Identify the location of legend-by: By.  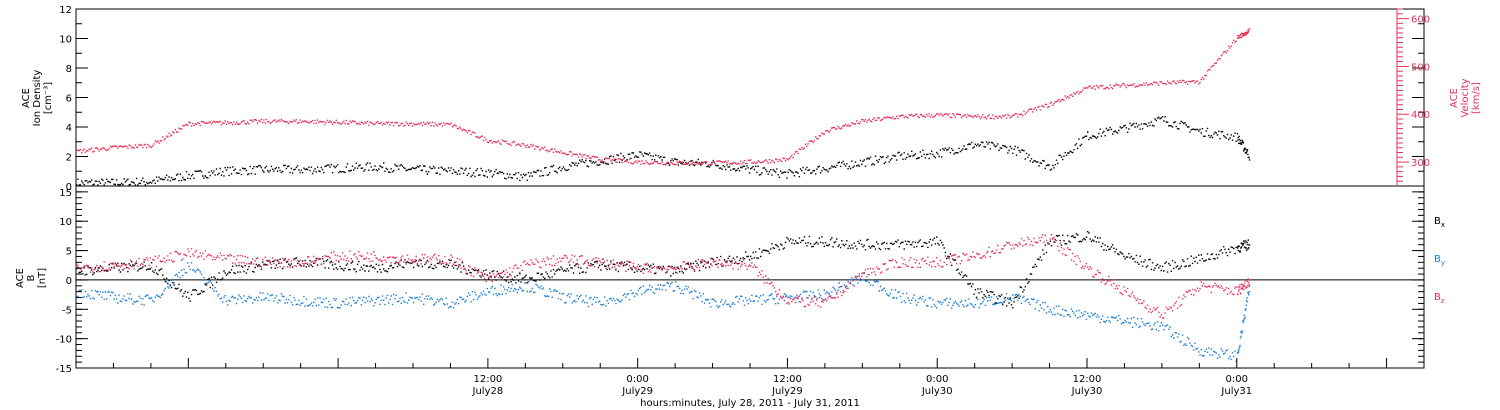
(1439, 260).